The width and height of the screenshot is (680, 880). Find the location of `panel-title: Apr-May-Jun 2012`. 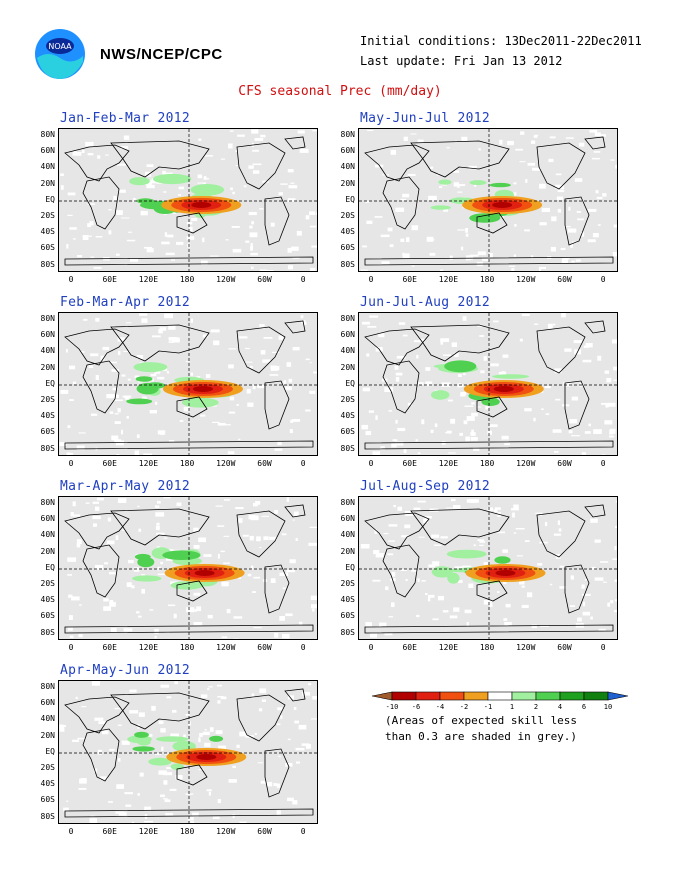

panel-title: Apr-May-Jun 2012 is located at coordinates (125, 670).